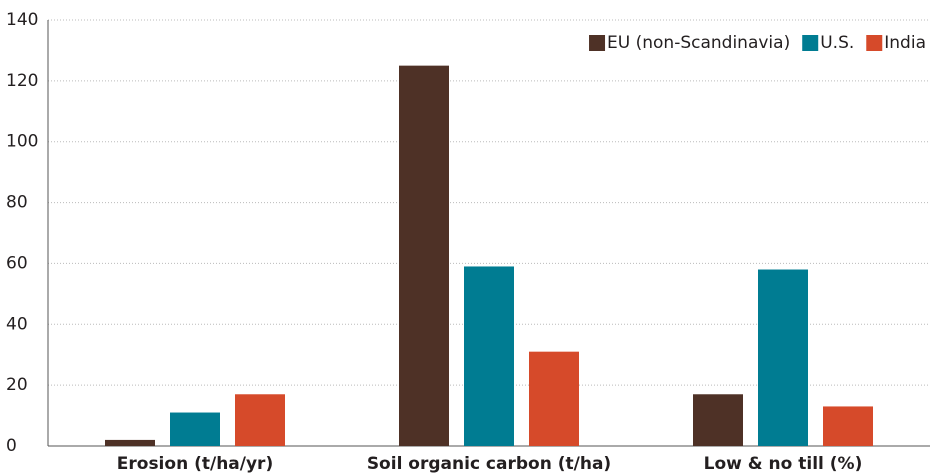  I want to click on y-tick-label: 100, so click(22, 142).